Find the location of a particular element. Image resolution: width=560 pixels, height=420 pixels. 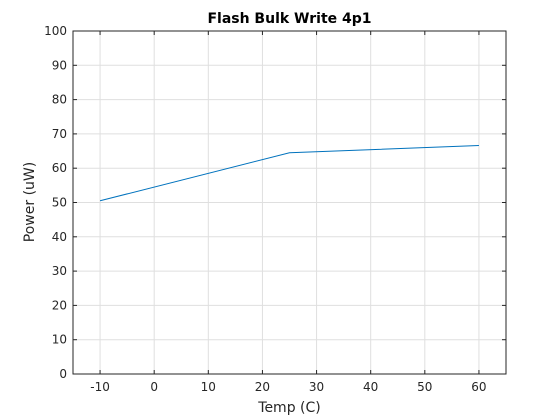

y-tick-label: 10 is located at coordinates (59, 340).